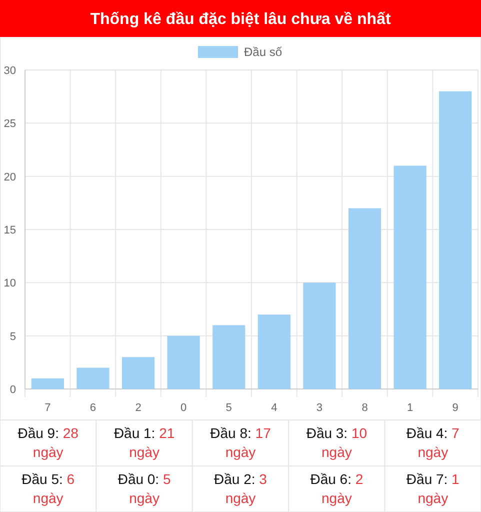 The height and width of the screenshot is (512, 481). I want to click on x-tick-label: 3, so click(319, 408).